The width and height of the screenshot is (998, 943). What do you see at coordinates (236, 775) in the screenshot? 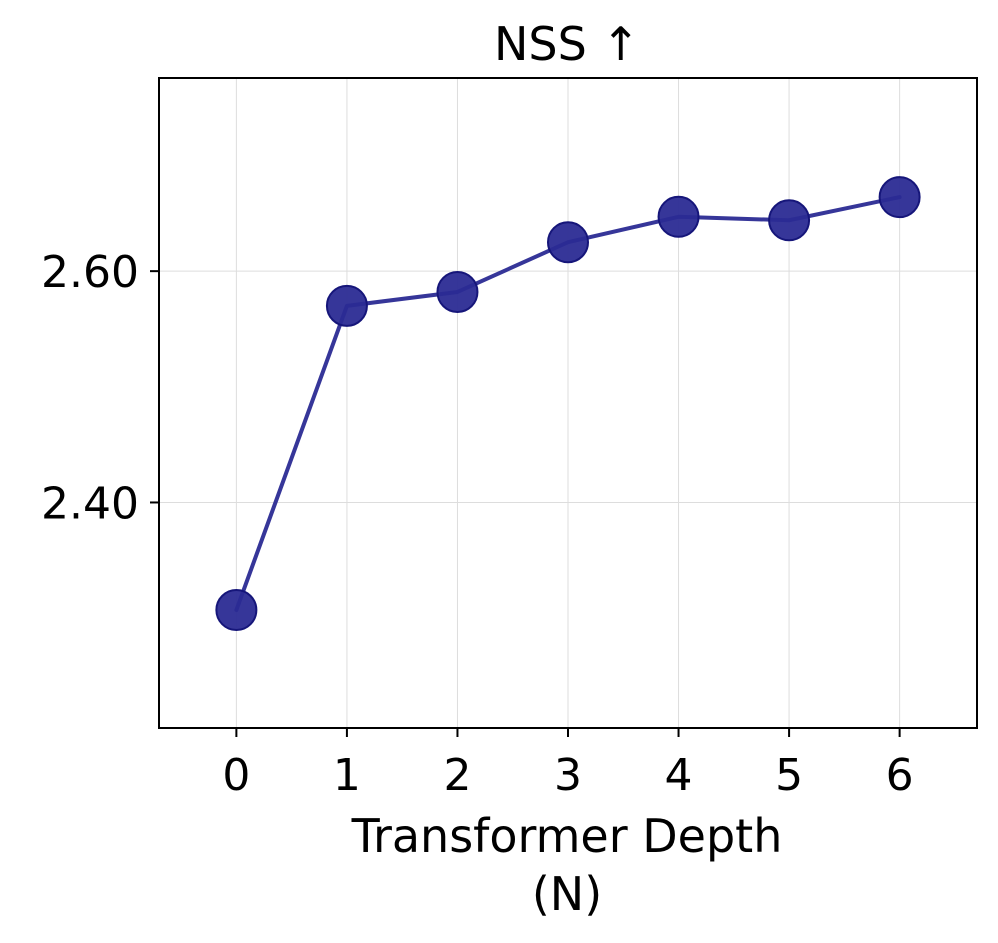
I see `x-tick-label: 0` at bounding box center [236, 775].